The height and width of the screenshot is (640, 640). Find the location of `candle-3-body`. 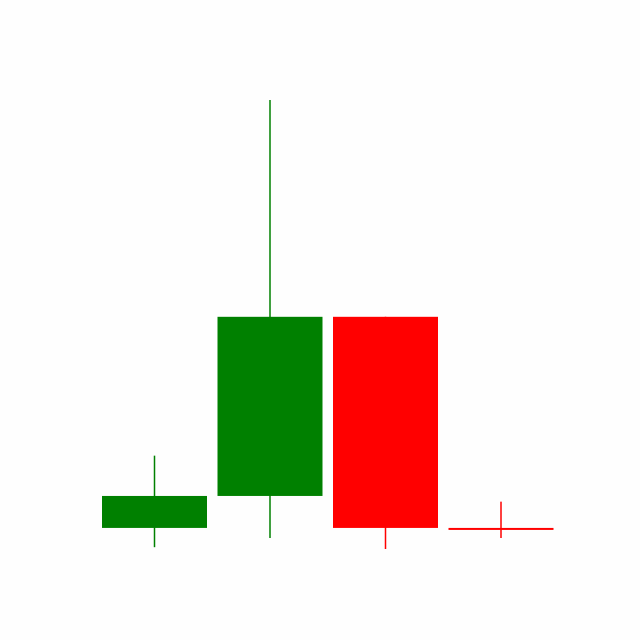

candle-3-body is located at coordinates (385, 422).